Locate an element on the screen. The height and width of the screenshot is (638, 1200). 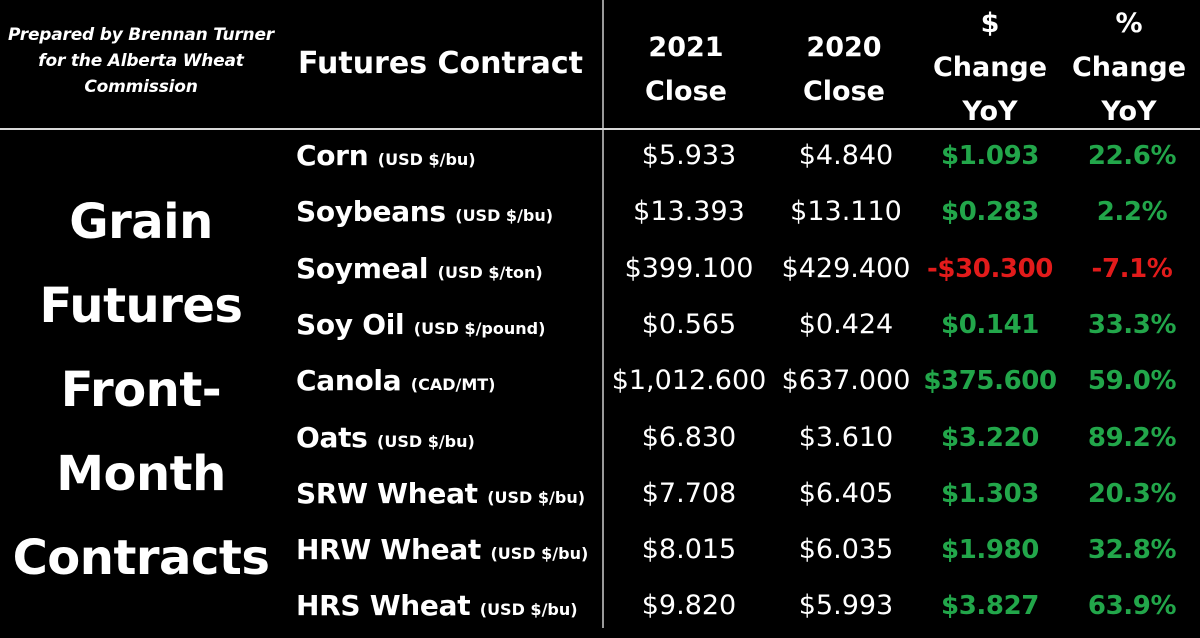
close-2020-value: $0.424 is located at coordinates (846, 324).